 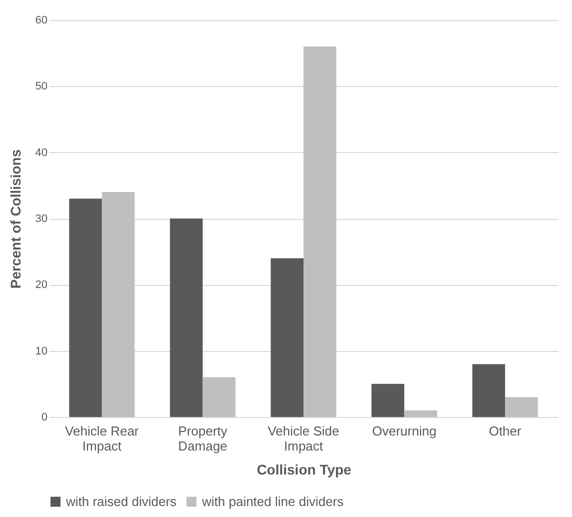 What do you see at coordinates (41, 219) in the screenshot?
I see `y-tick-label: 30` at bounding box center [41, 219].